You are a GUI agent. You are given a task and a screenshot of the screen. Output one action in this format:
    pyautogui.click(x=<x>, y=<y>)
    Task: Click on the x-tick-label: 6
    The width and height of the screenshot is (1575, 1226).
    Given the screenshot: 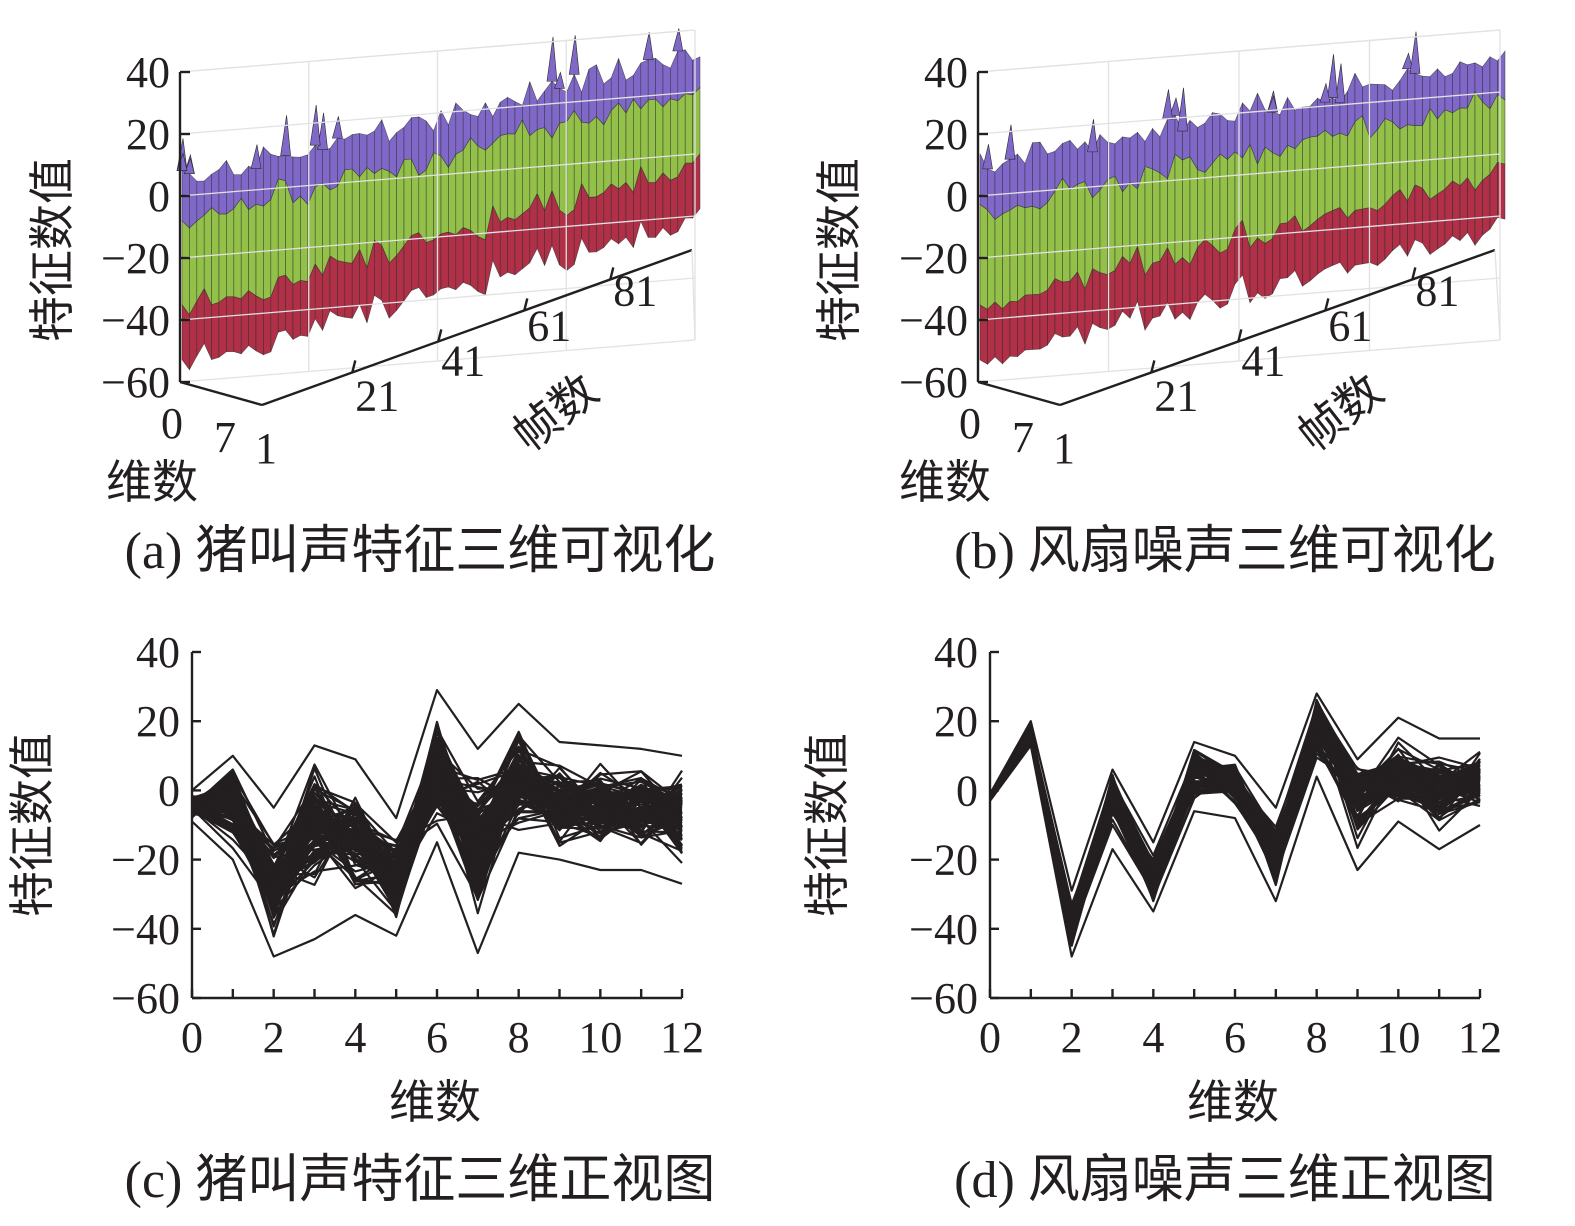 What is the action you would take?
    pyautogui.click(x=1235, y=1037)
    